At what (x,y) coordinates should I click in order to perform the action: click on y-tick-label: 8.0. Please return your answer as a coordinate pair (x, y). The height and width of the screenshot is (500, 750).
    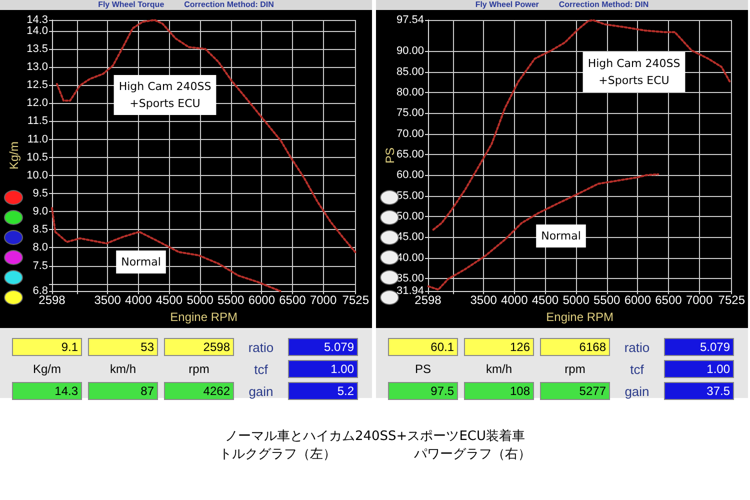
    Looking at the image, I should click on (40, 248).